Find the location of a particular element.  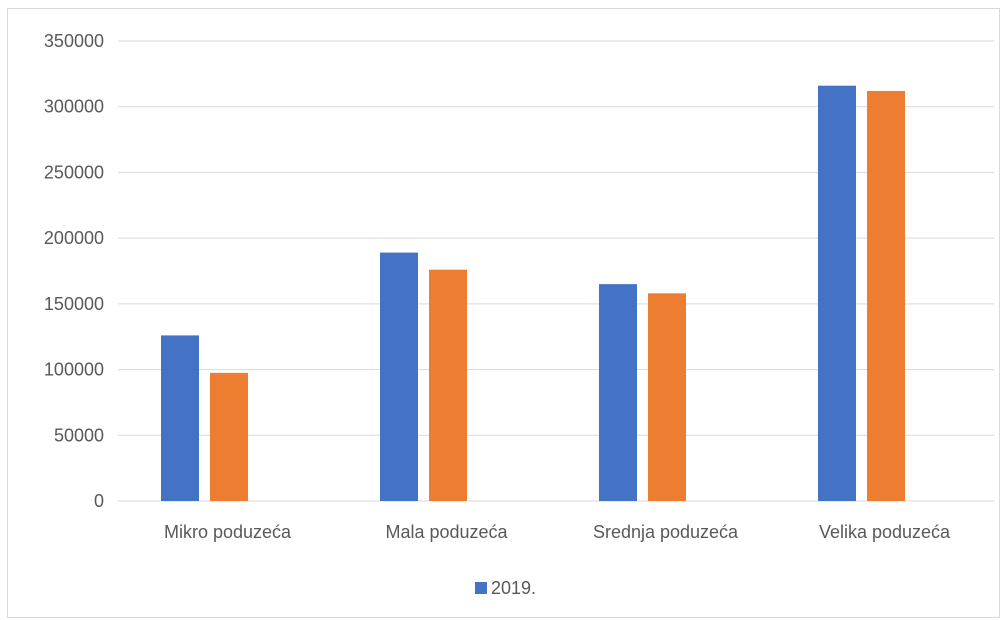

x-tick-label: Velika poduzeća is located at coordinates (885, 532).